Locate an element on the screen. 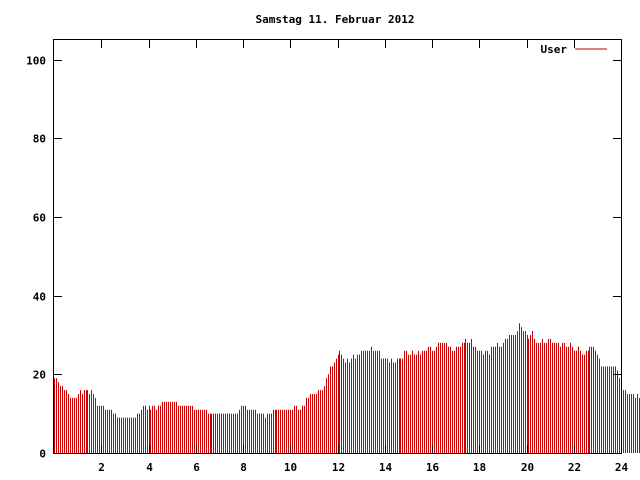 The height and width of the screenshot is (480, 640). y-tick-label: 100 is located at coordinates (36, 61).